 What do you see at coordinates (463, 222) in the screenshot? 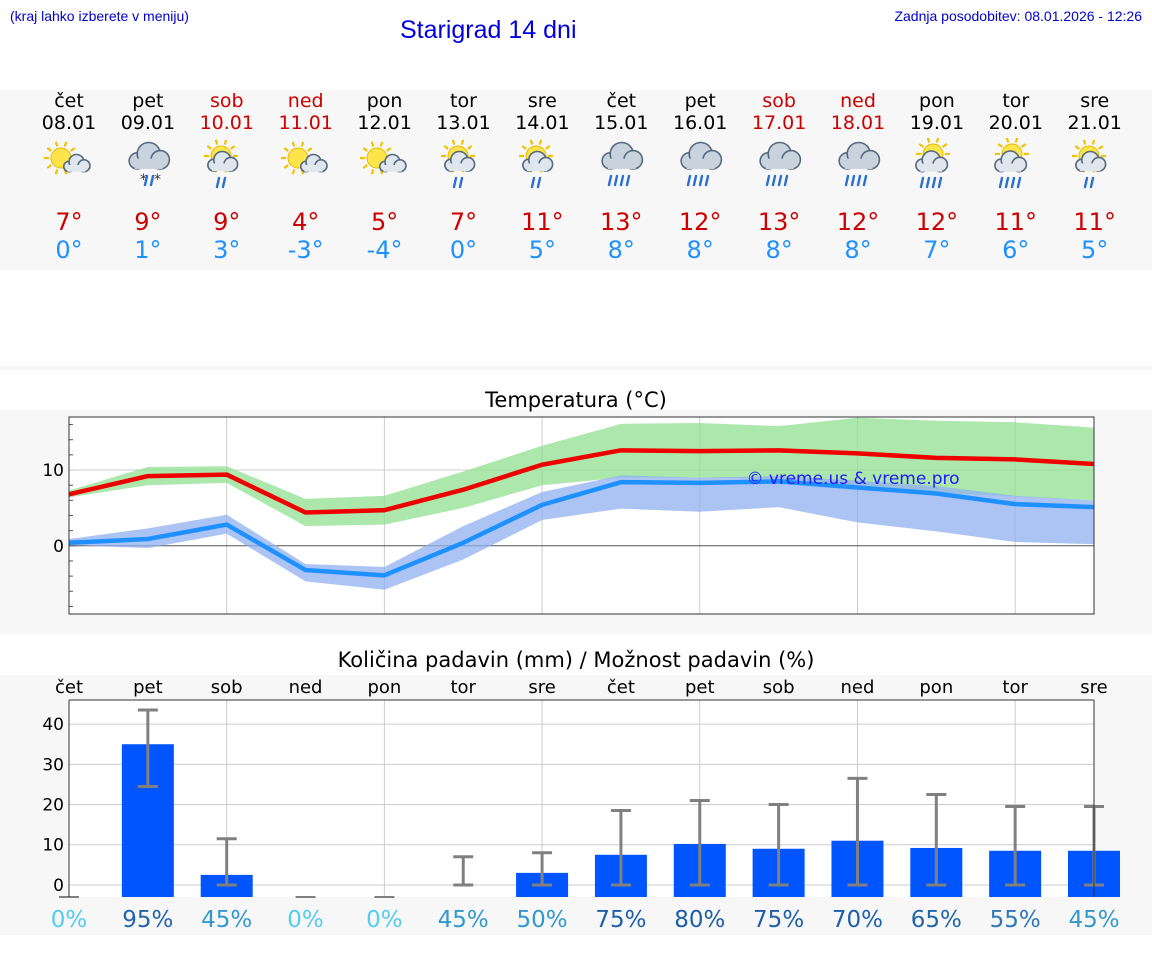
I see `max-temperature: 7°` at bounding box center [463, 222].